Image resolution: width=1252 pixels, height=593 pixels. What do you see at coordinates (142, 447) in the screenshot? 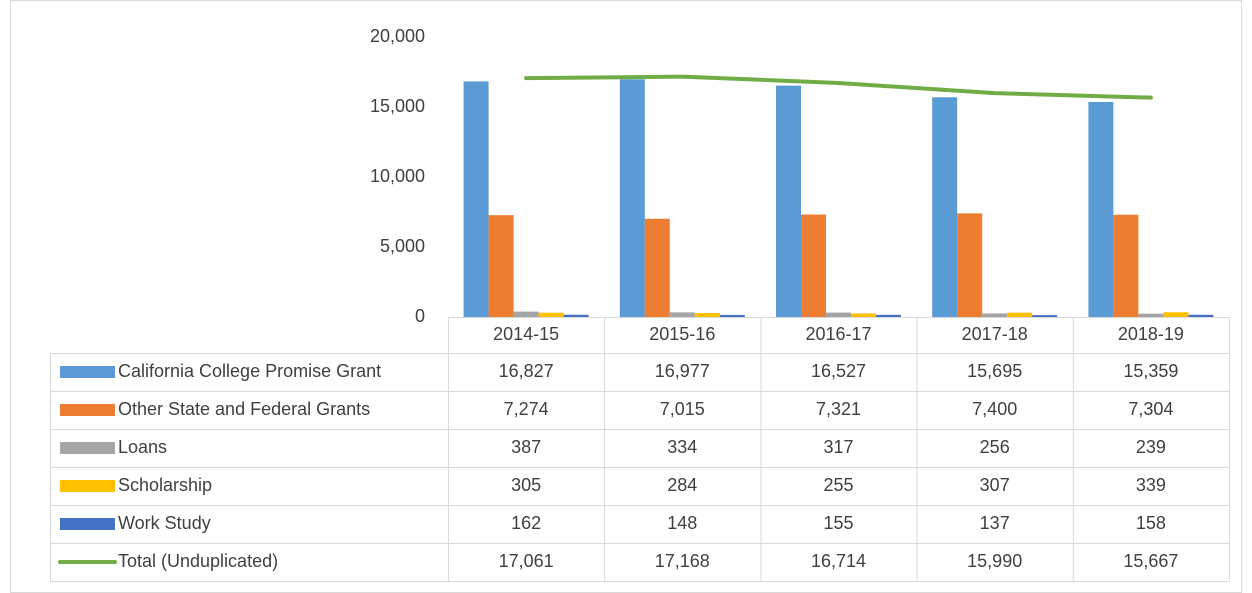
I see `legend-label: Loans` at bounding box center [142, 447].